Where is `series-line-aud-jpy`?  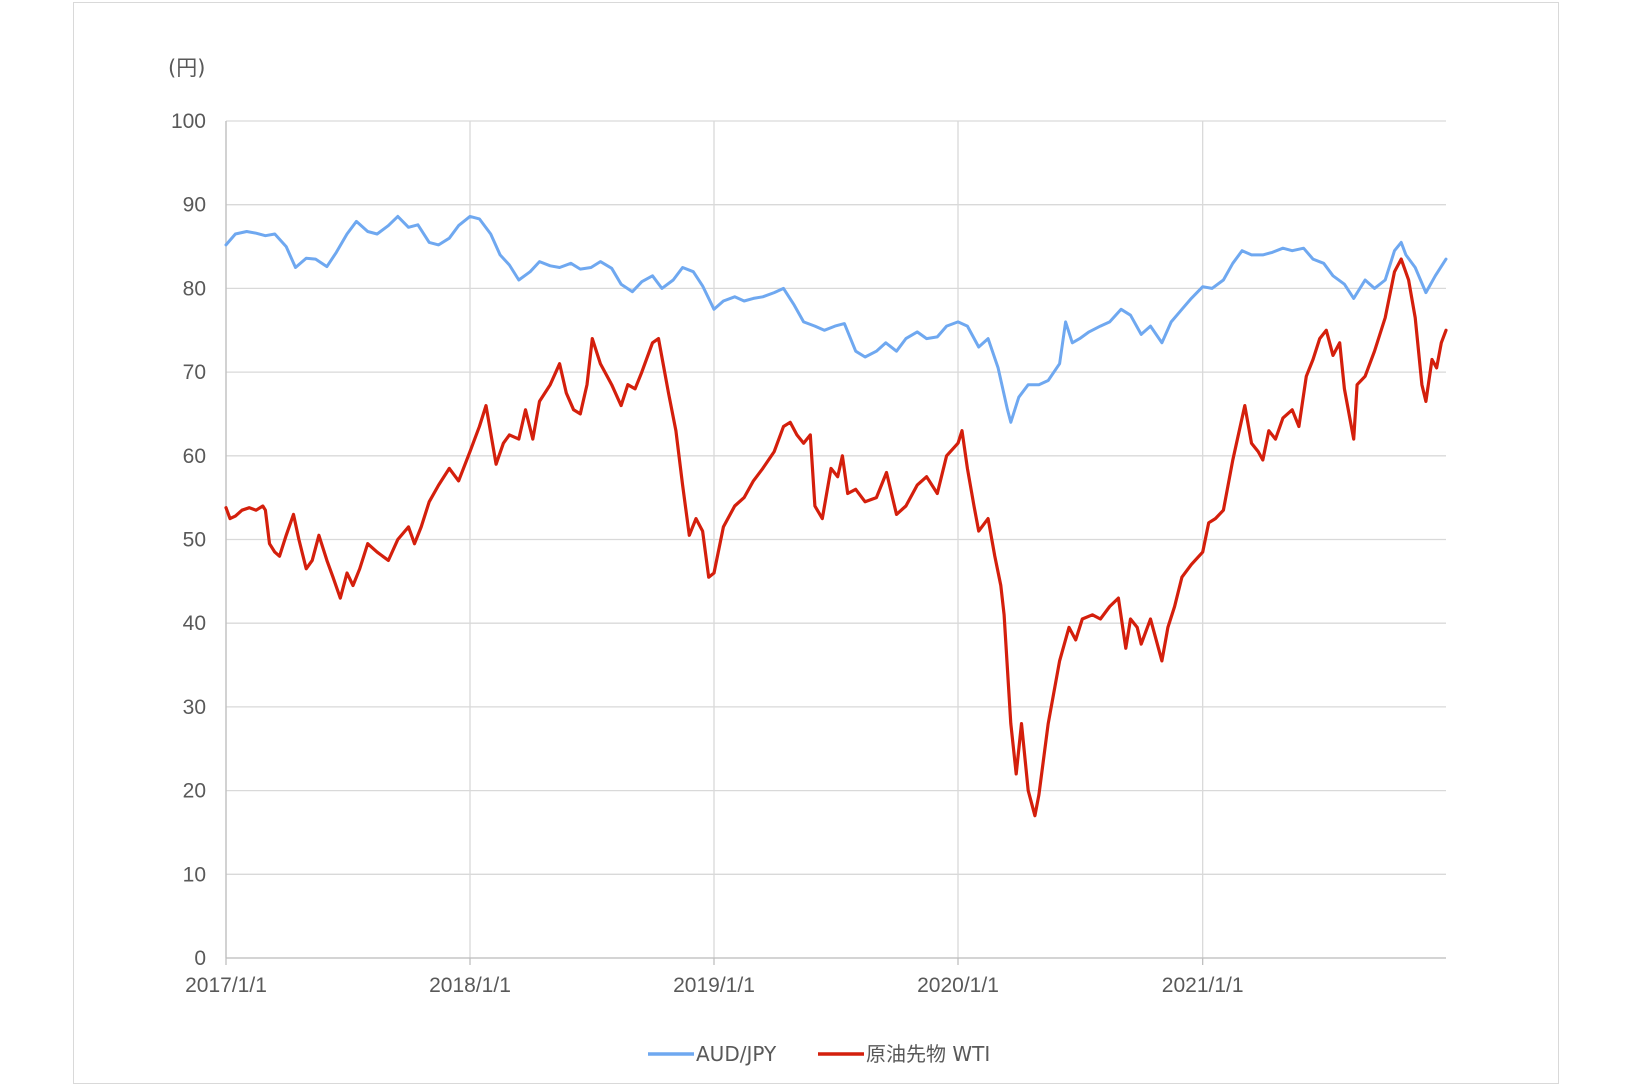 series-line-aud-jpy is located at coordinates (836, 319).